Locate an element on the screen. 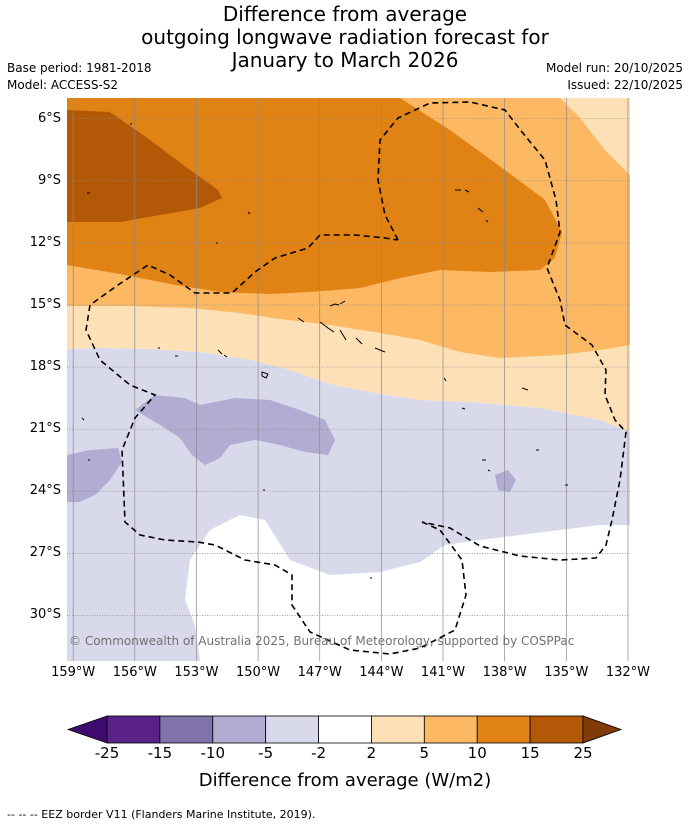  longitude-label: 156°W is located at coordinates (134, 672).